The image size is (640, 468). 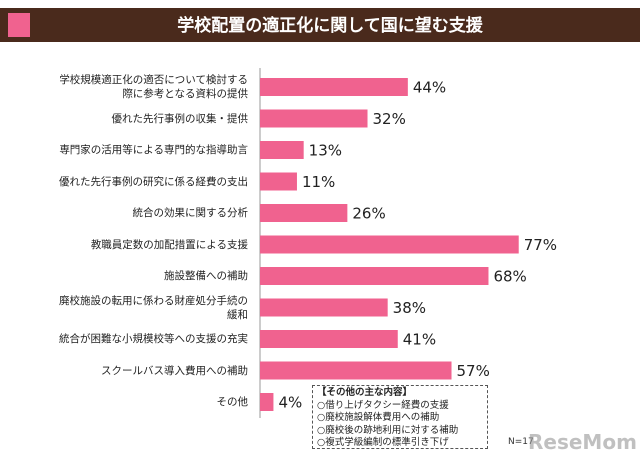 I want to click on title-marker, so click(x=19, y=25).